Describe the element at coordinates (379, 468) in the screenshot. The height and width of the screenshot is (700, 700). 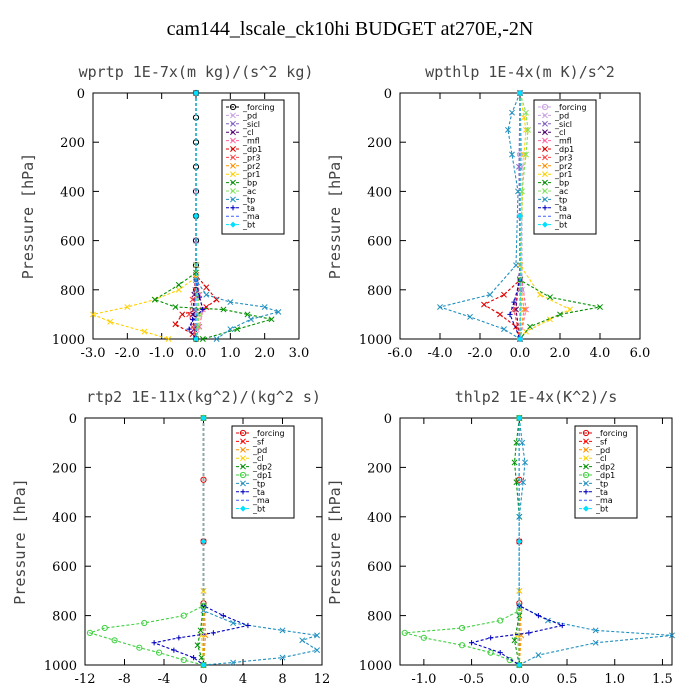
I see `y-tick-label: 200` at that location.